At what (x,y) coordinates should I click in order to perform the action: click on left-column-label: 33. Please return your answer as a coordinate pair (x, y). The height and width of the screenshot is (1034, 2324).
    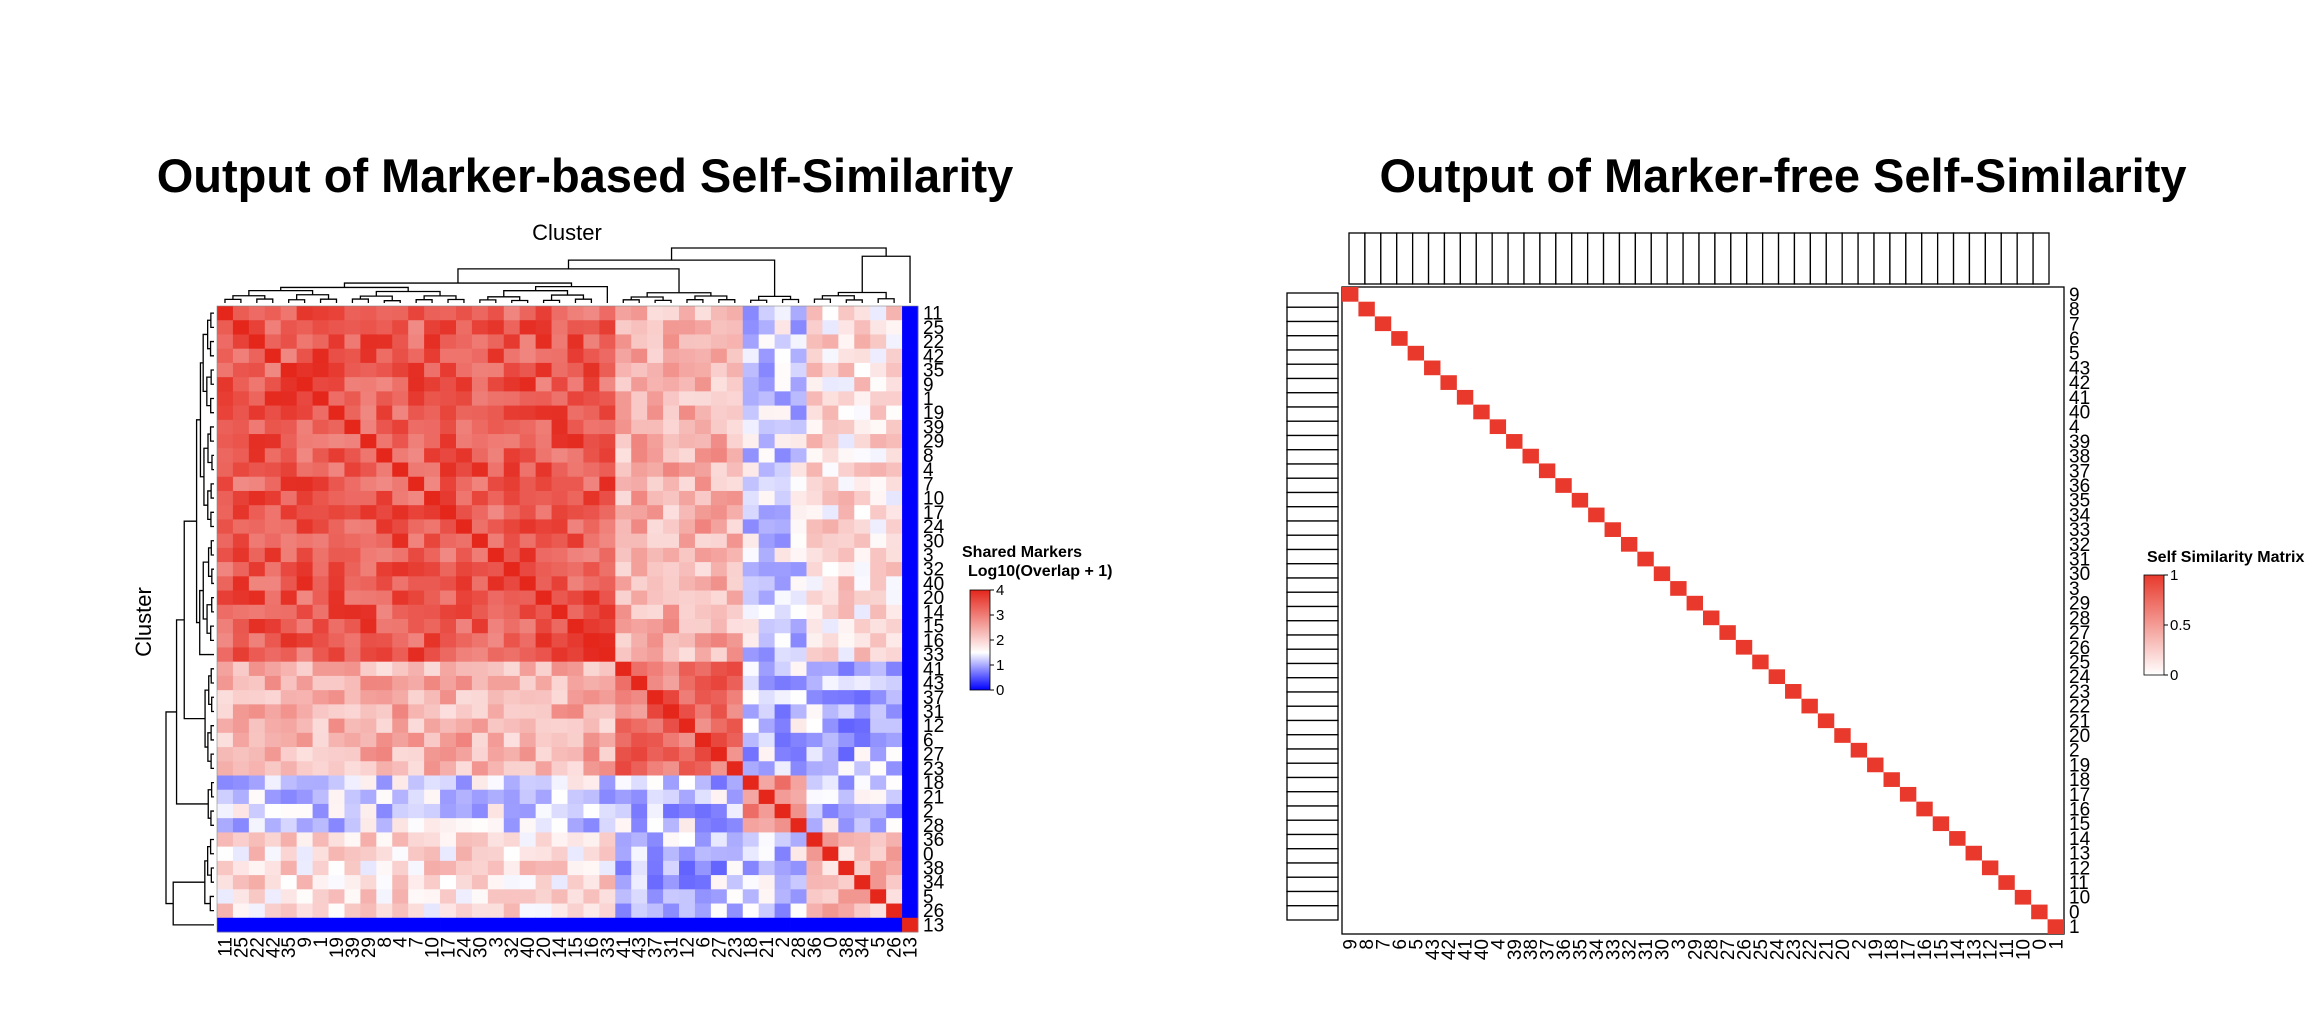
    Looking at the image, I should click on (608, 947).